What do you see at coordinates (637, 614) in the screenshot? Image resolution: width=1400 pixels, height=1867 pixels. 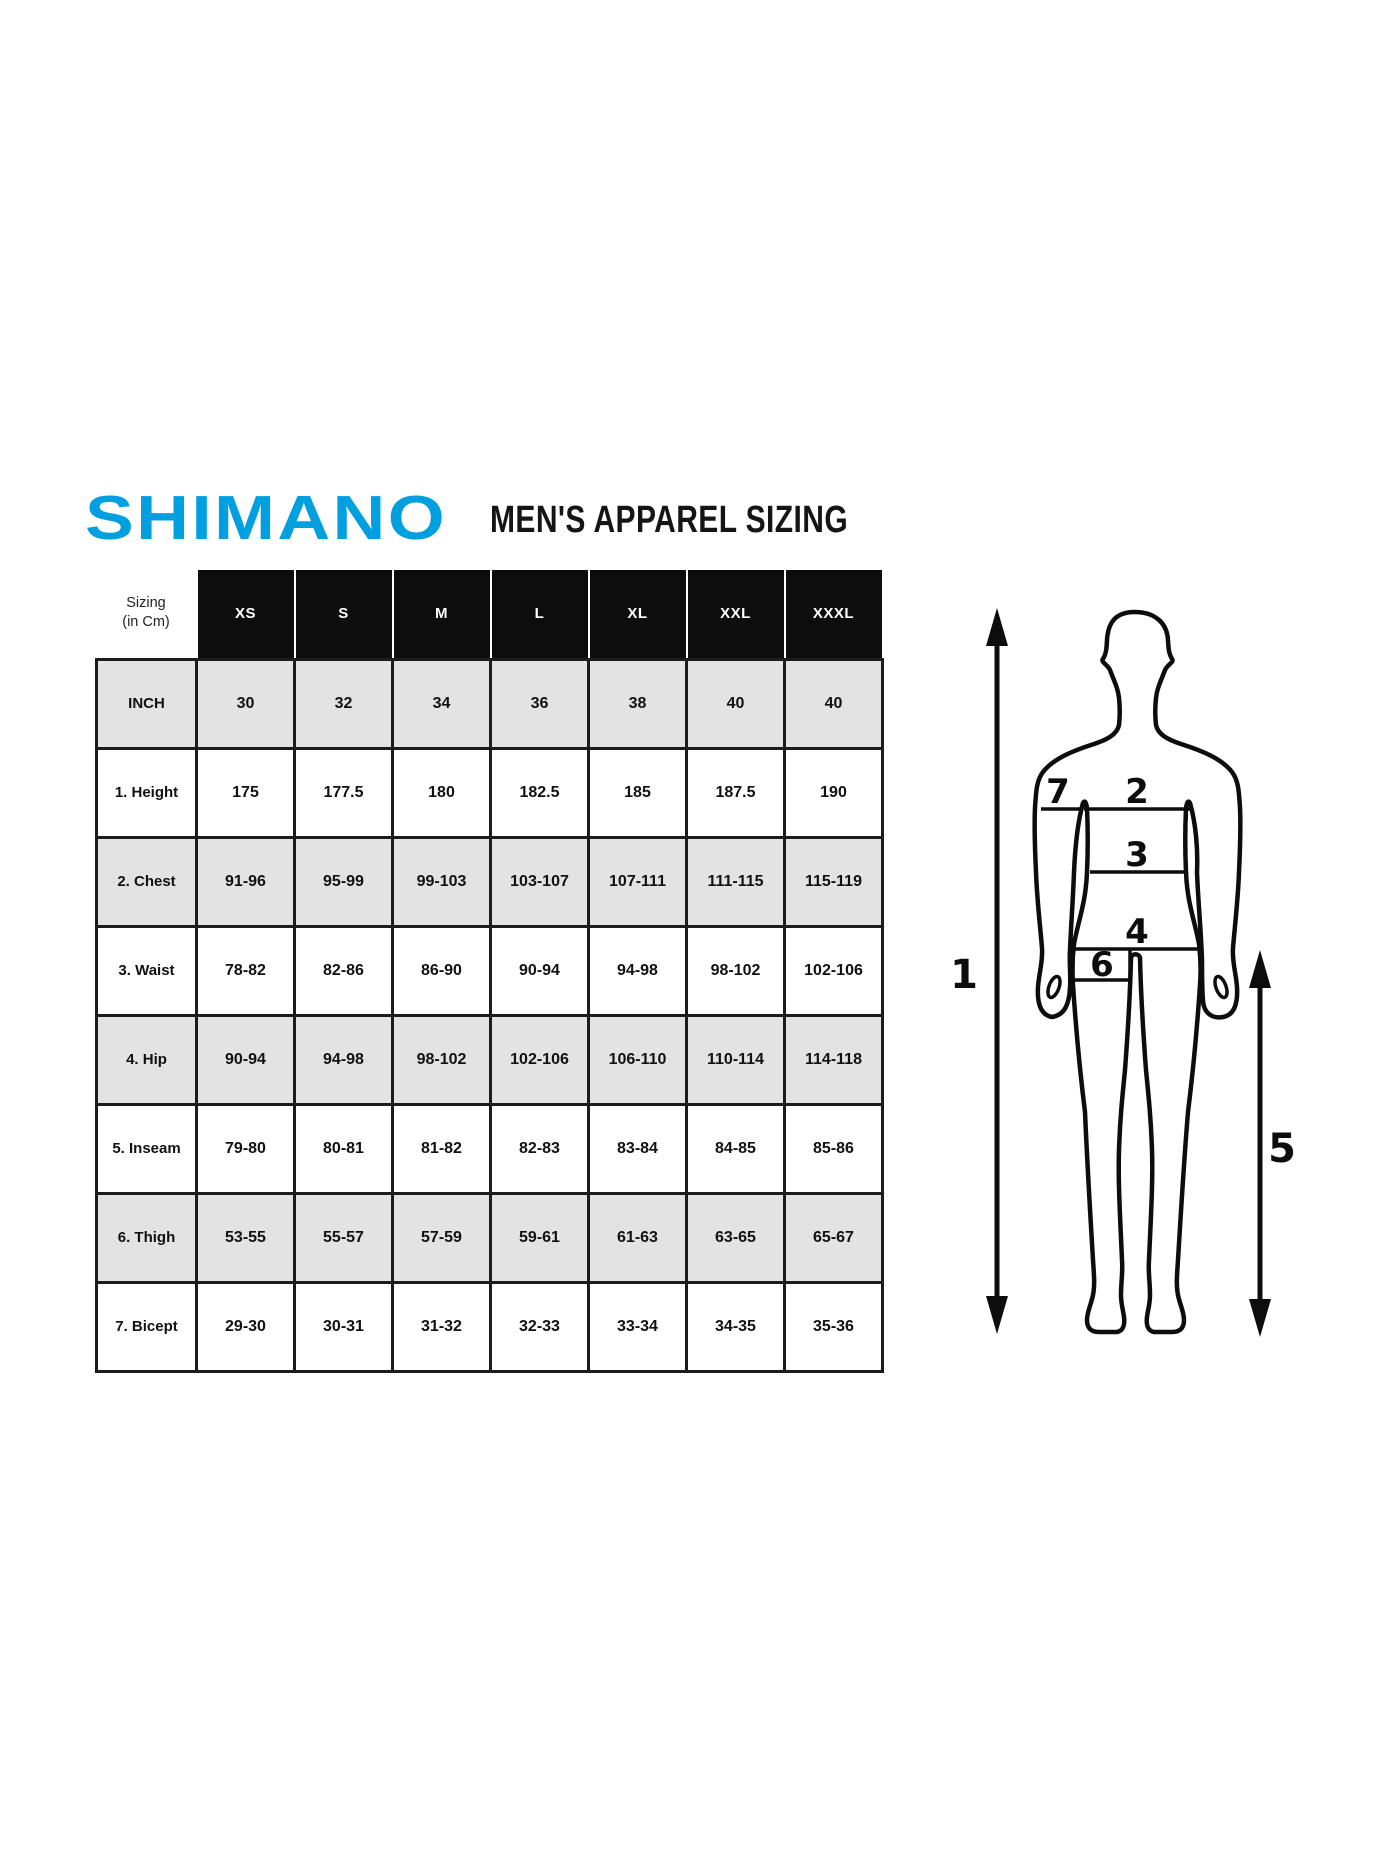 I see `size-column-header-xl: XL` at bounding box center [637, 614].